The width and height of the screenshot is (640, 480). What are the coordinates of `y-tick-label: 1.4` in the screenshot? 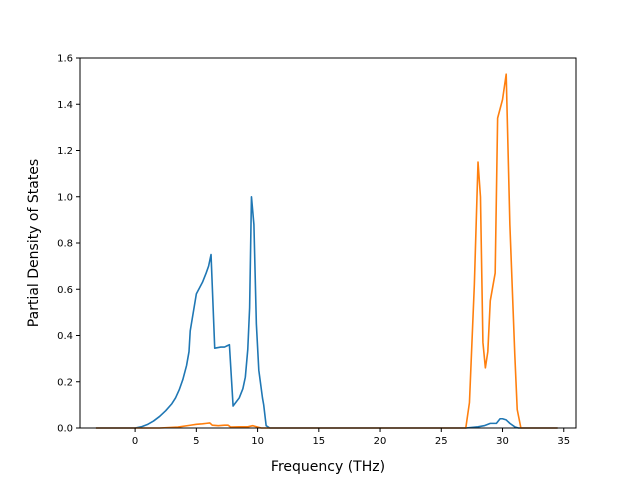 It's located at (65, 105).